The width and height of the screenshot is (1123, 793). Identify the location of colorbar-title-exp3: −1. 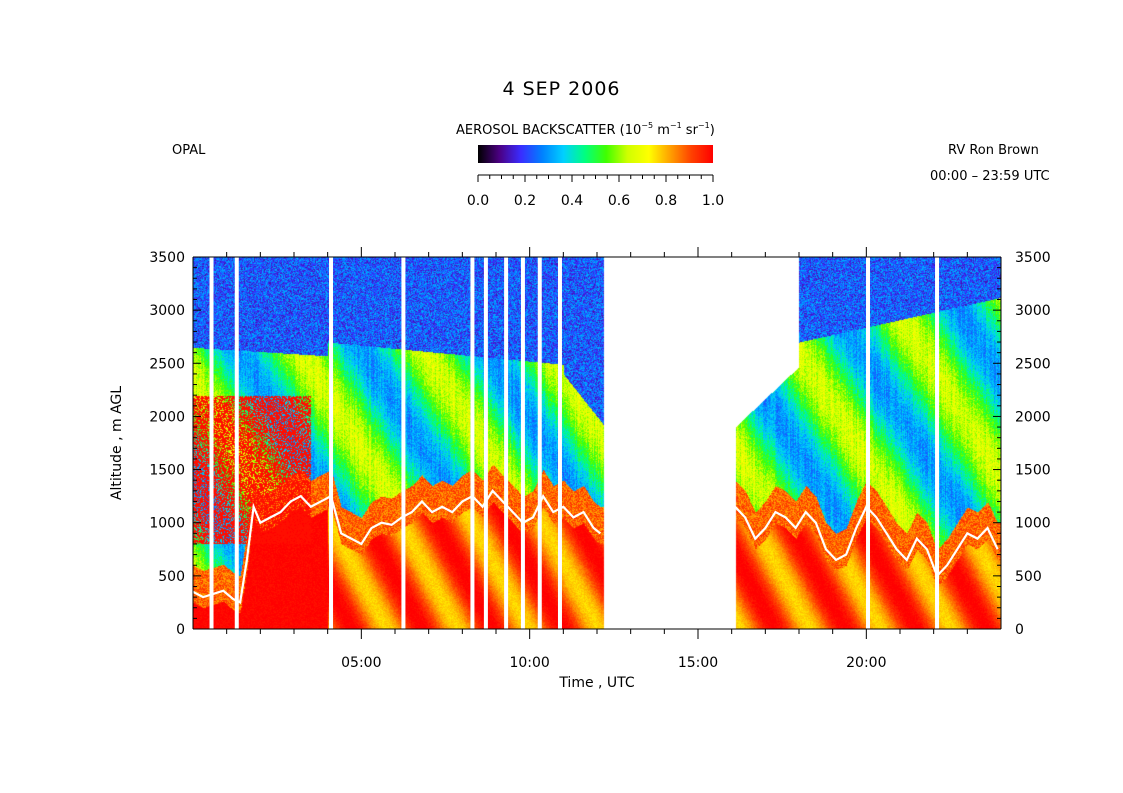
(703, 125).